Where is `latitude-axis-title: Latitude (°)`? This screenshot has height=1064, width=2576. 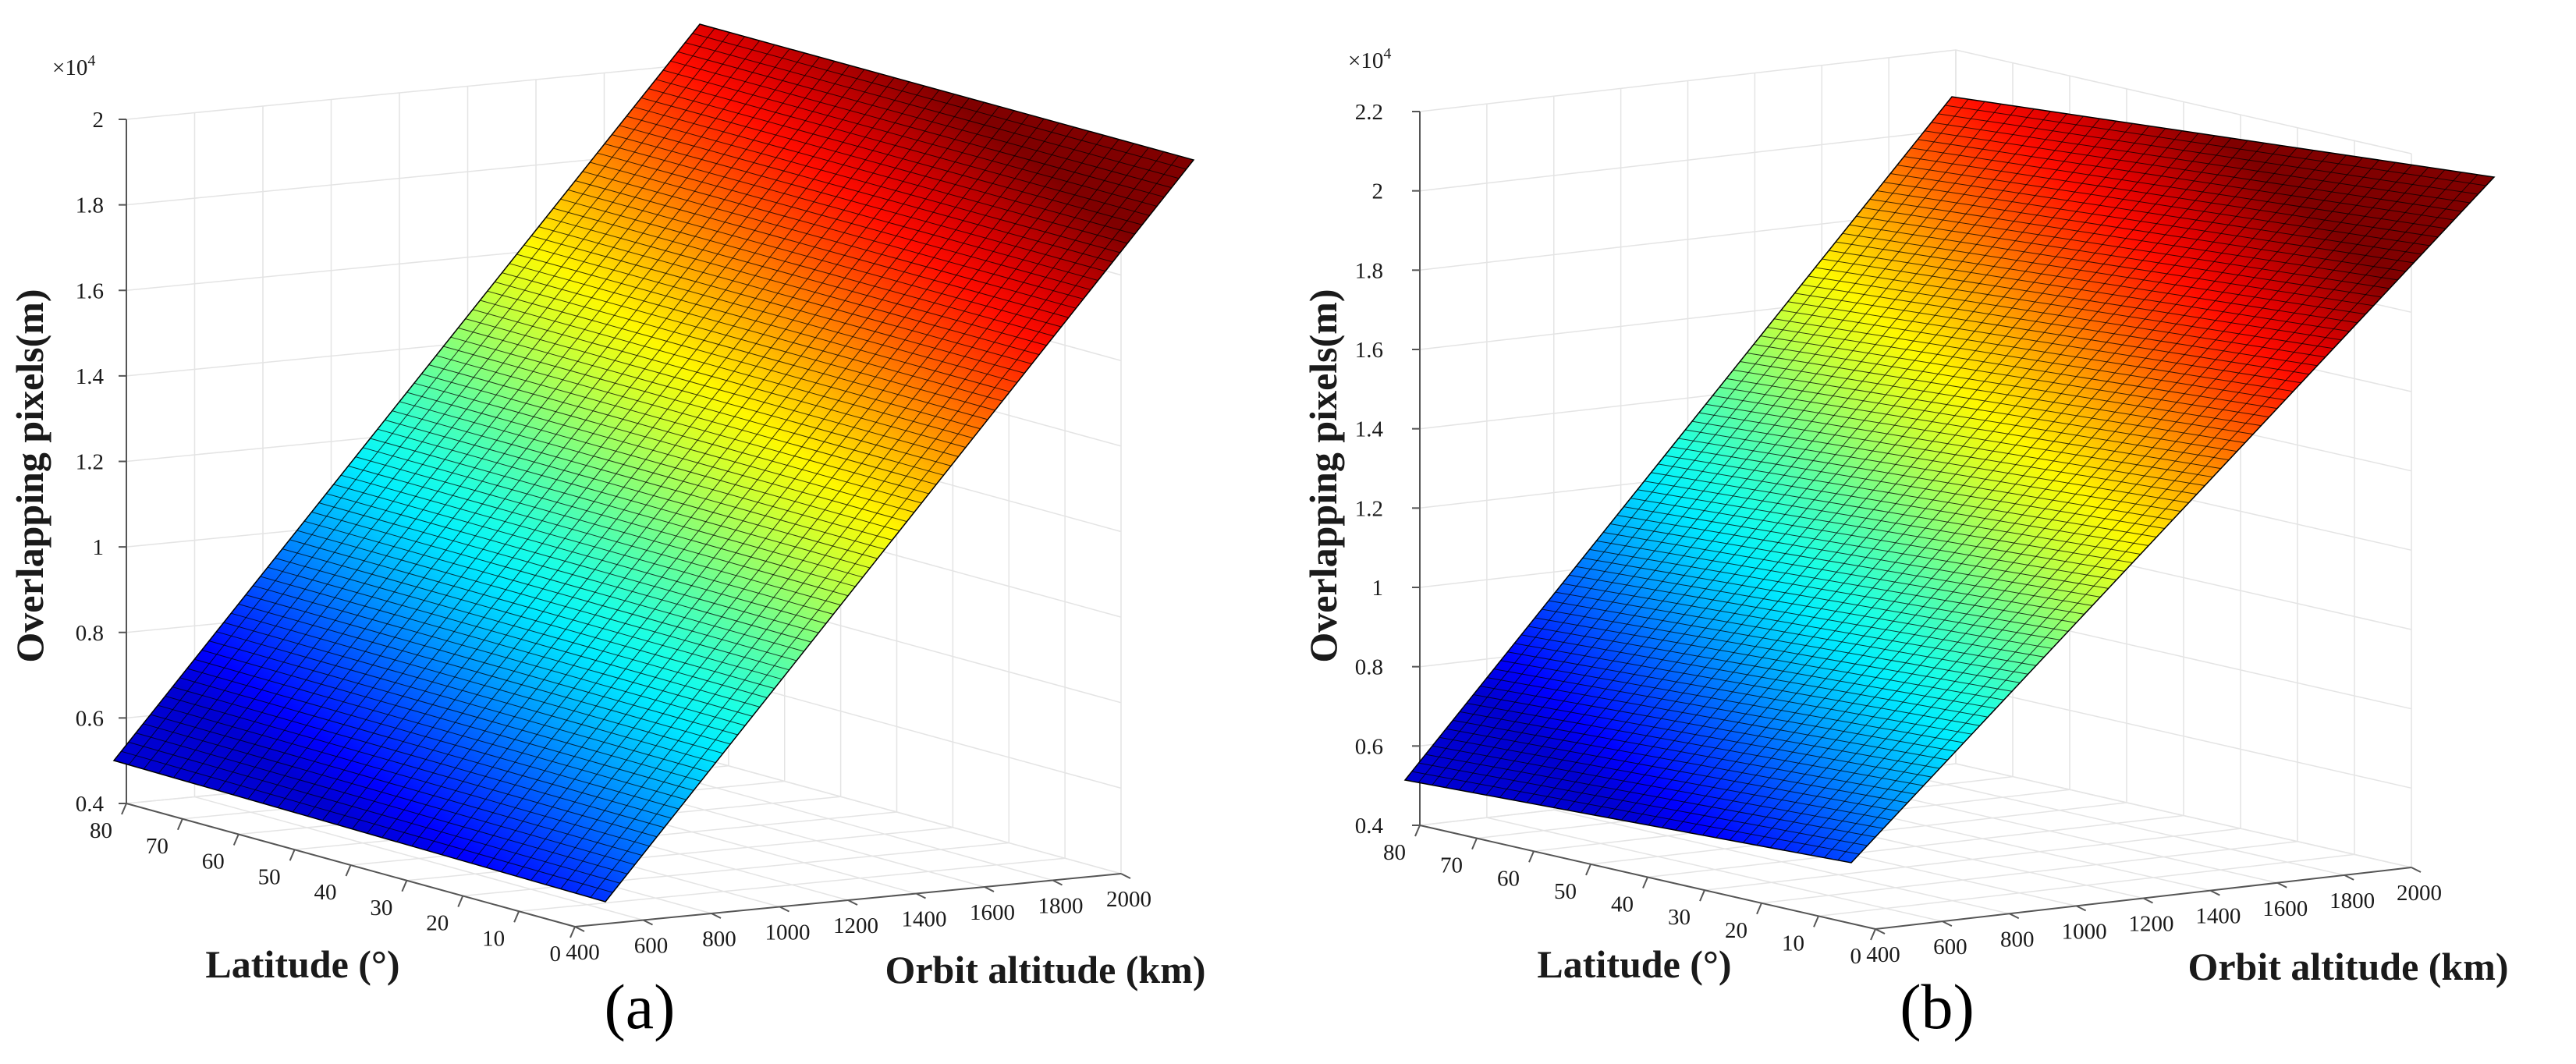
latitude-axis-title: Latitude (°) is located at coordinates (302, 964).